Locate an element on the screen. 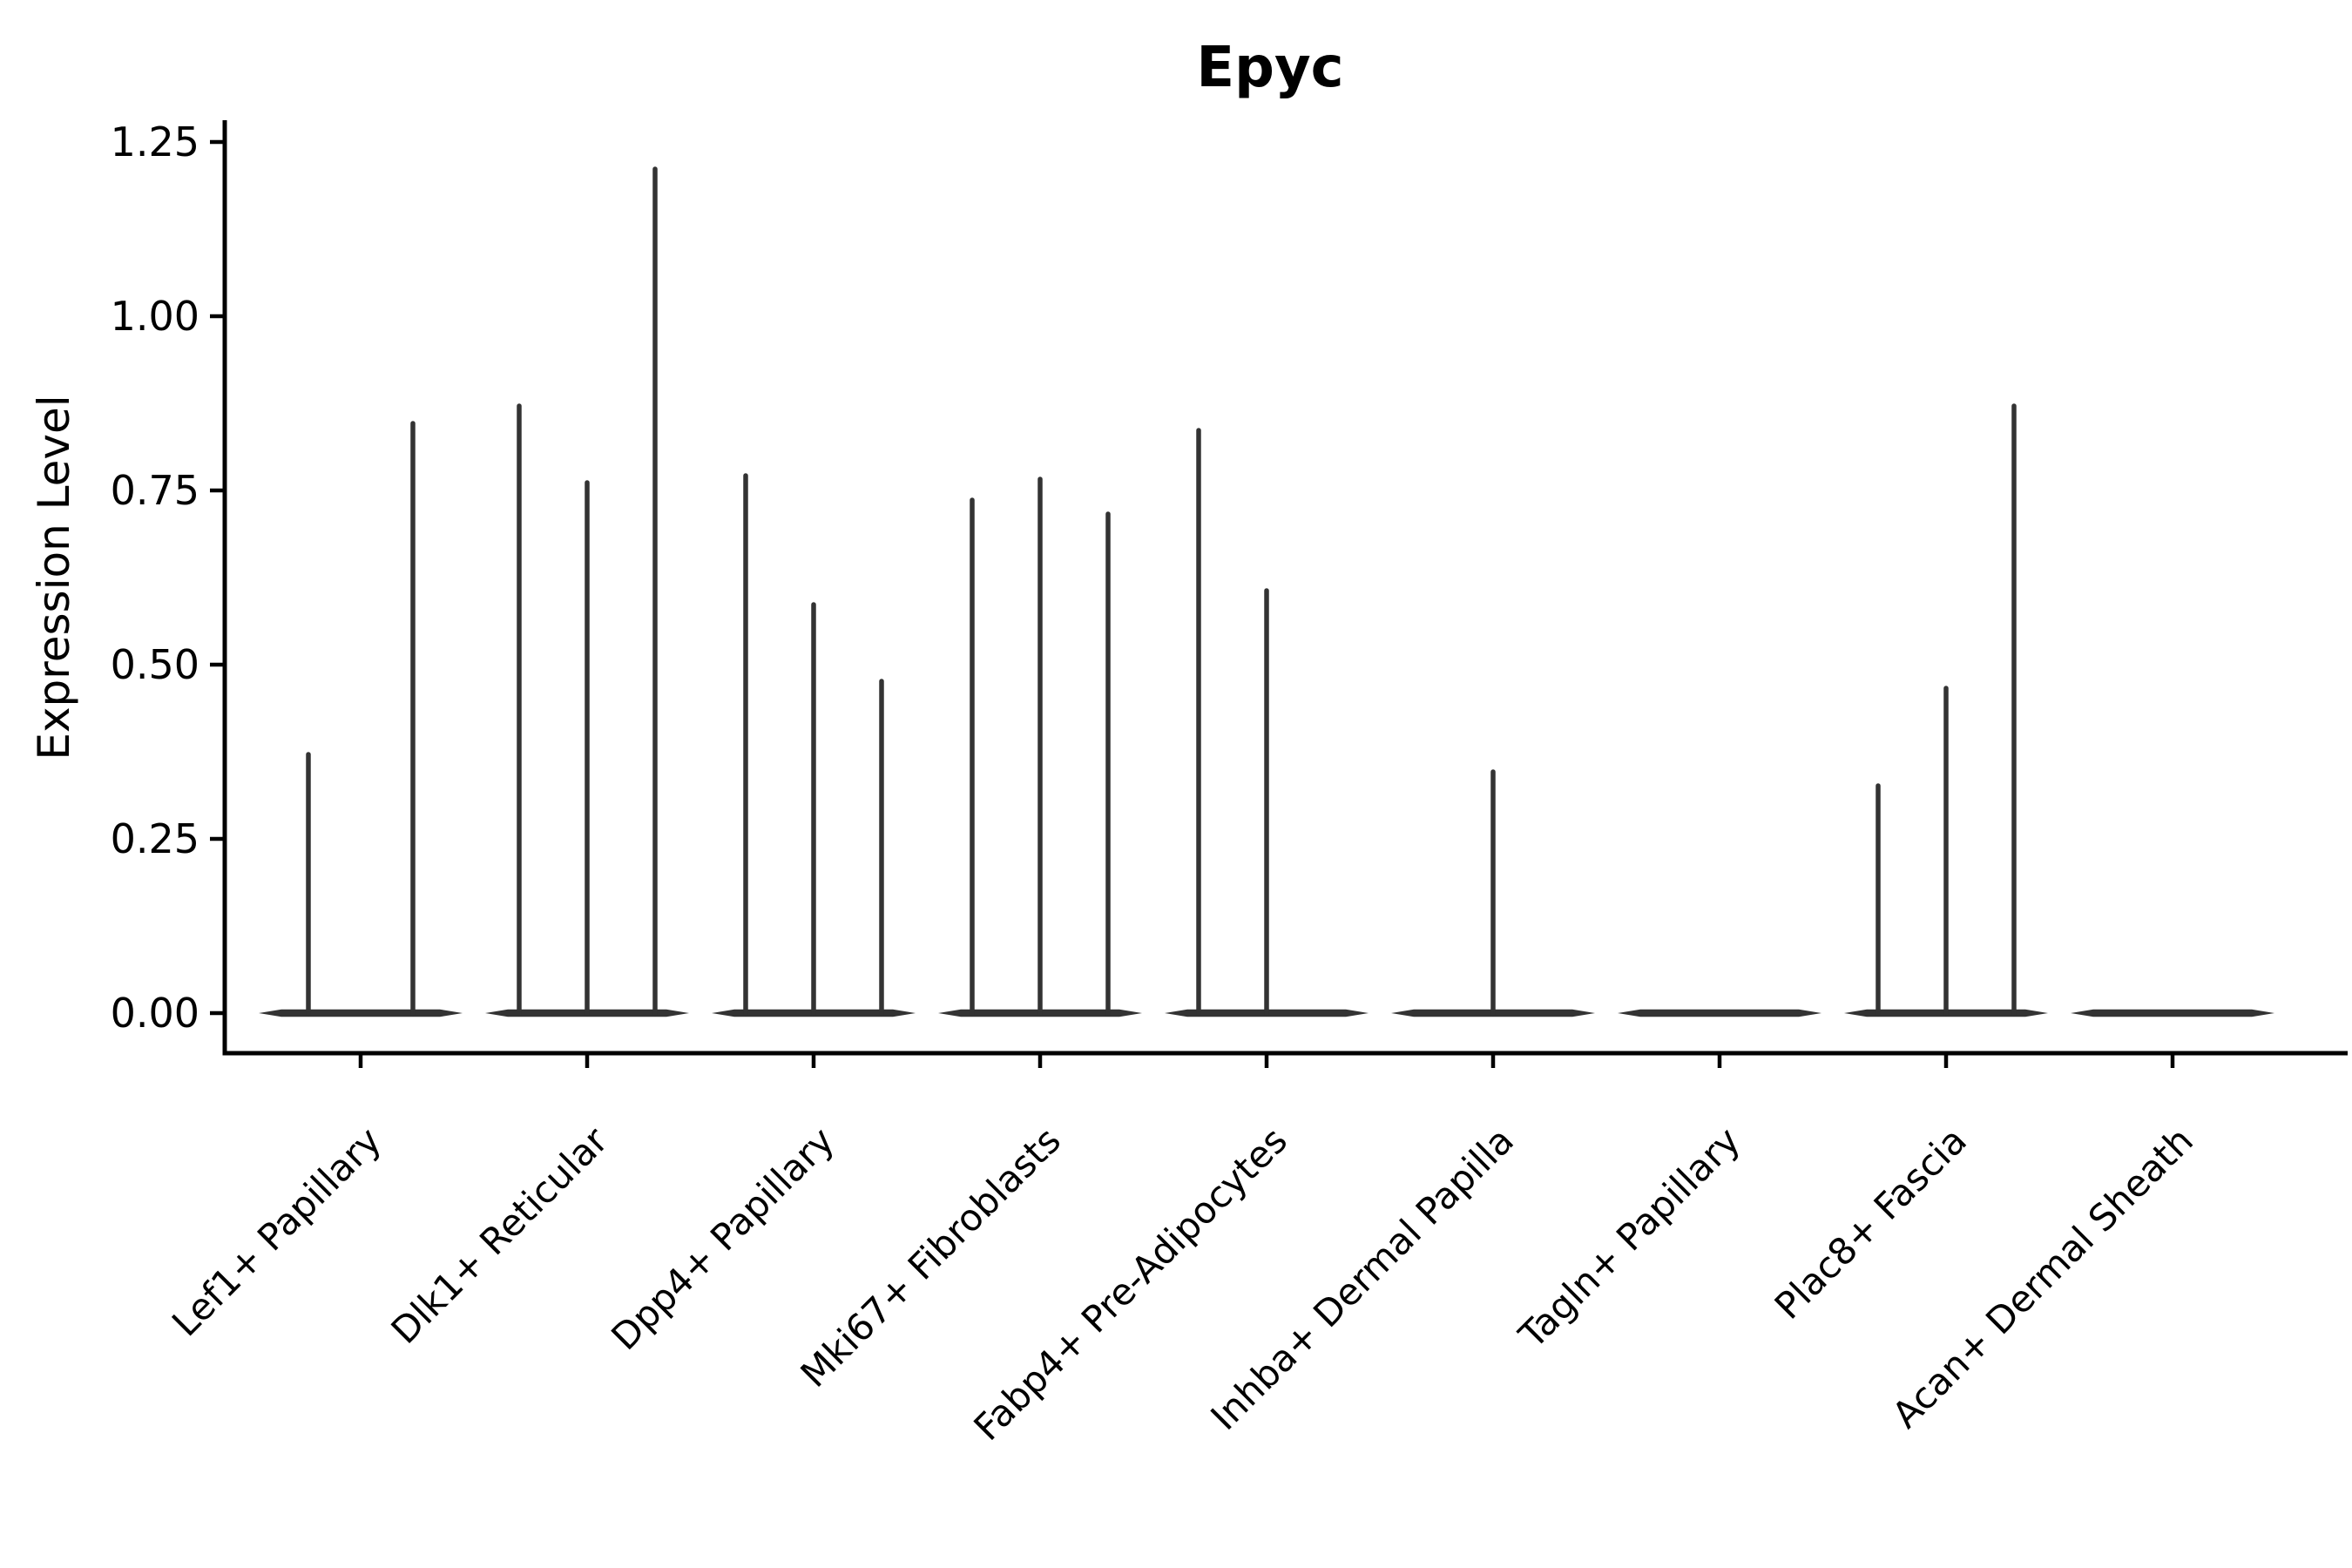 The image size is (2352, 1568). y-tick-label: 1.00 is located at coordinates (155, 316).